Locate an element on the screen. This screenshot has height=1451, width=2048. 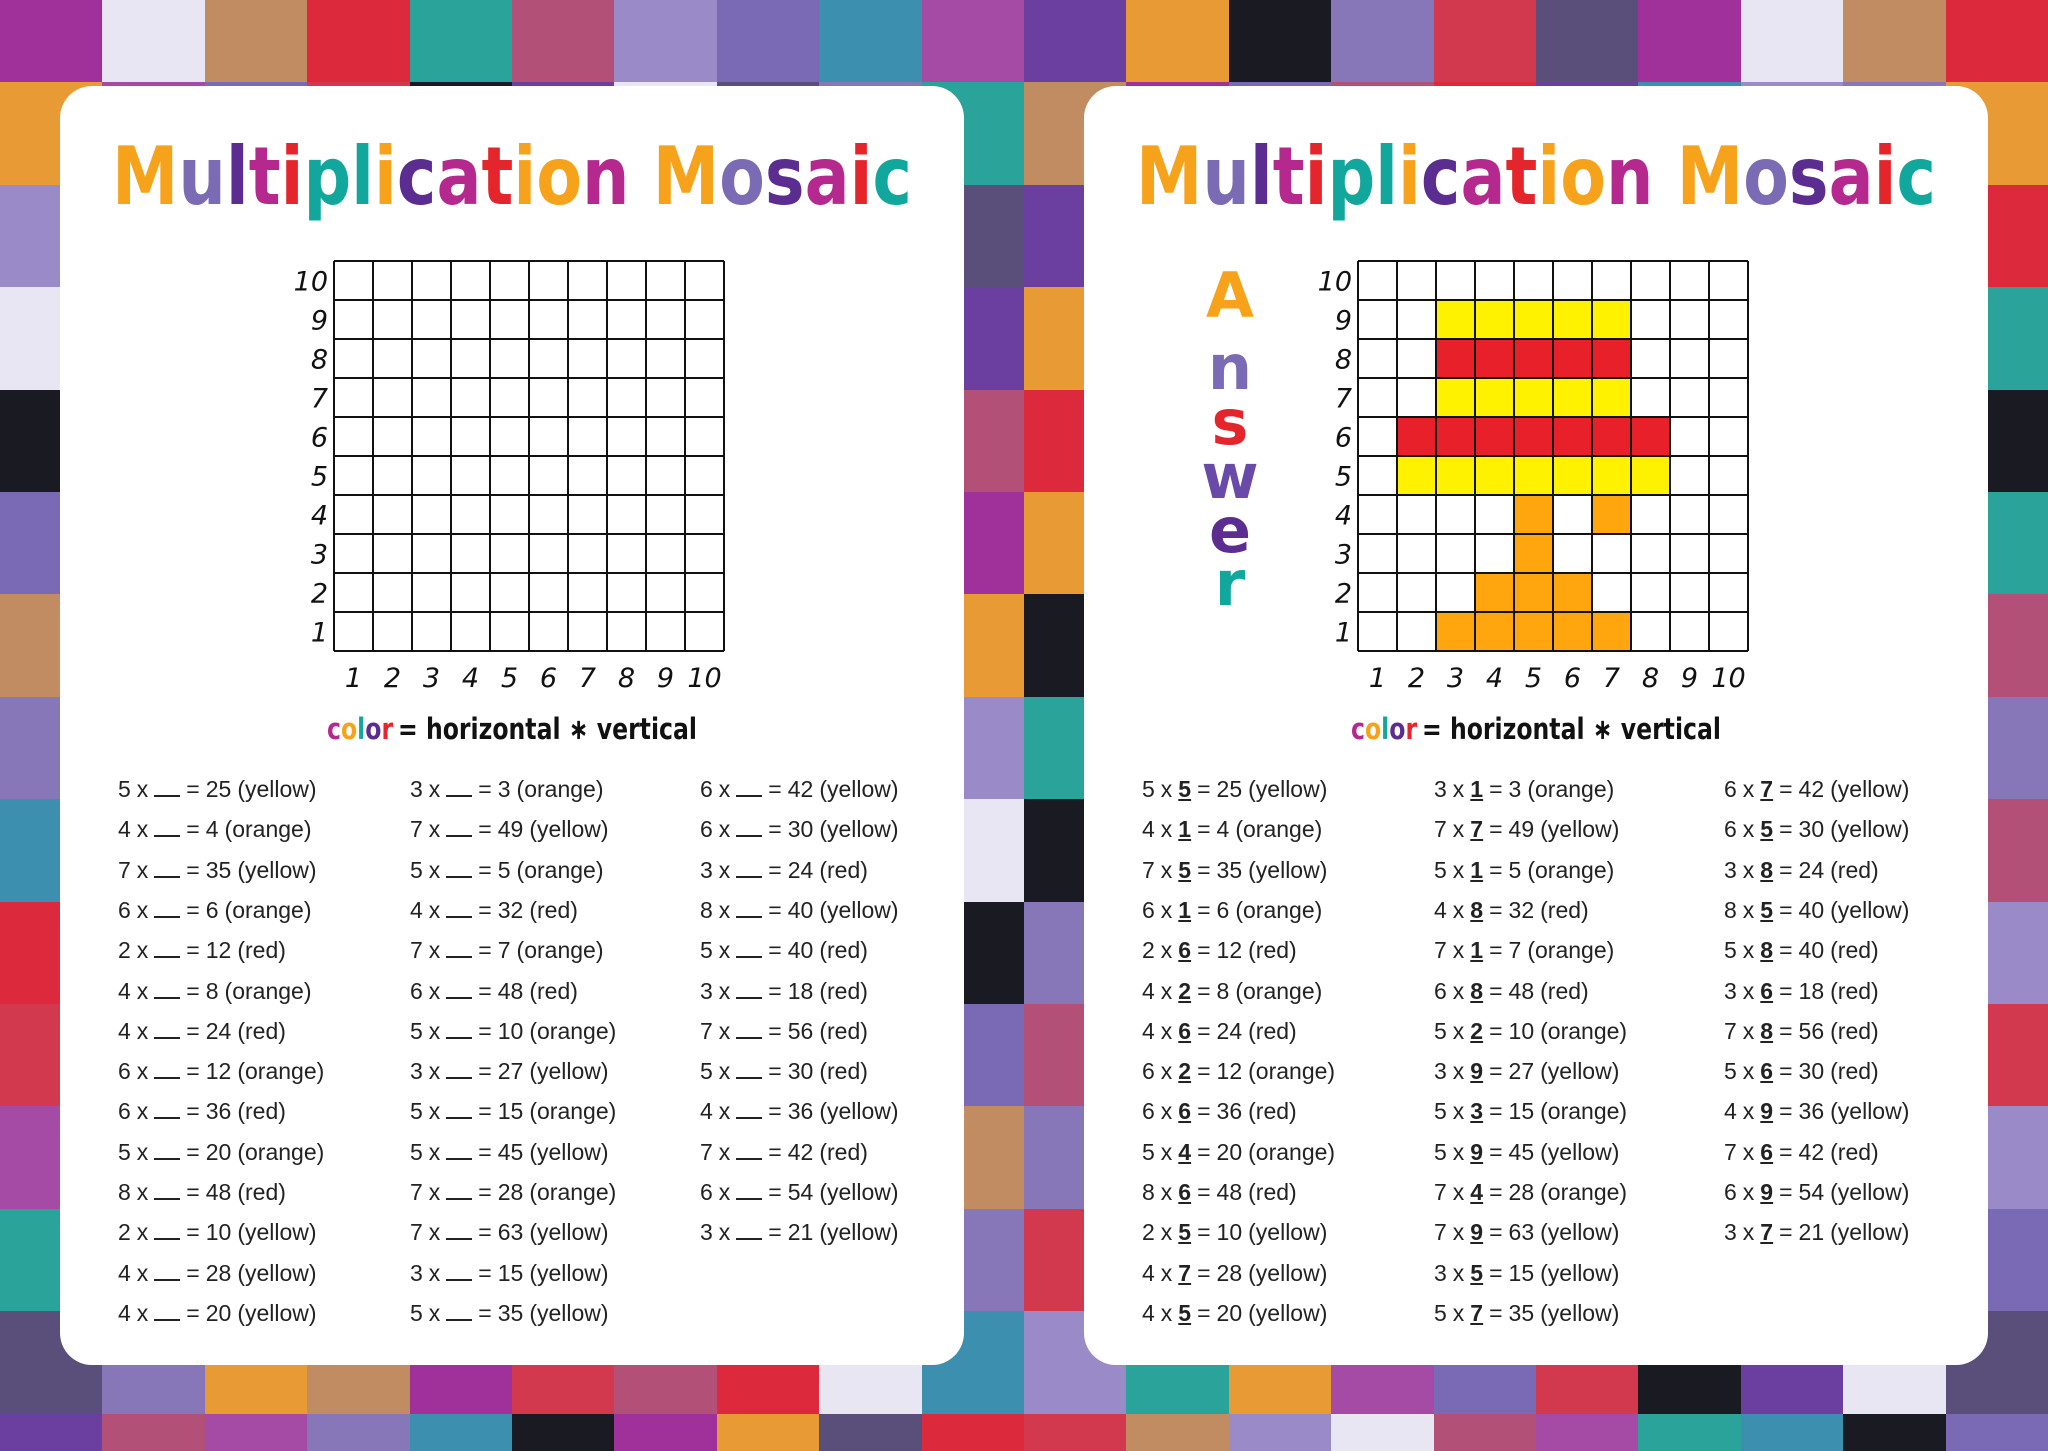
answer: 7 is located at coordinates (1767, 789).